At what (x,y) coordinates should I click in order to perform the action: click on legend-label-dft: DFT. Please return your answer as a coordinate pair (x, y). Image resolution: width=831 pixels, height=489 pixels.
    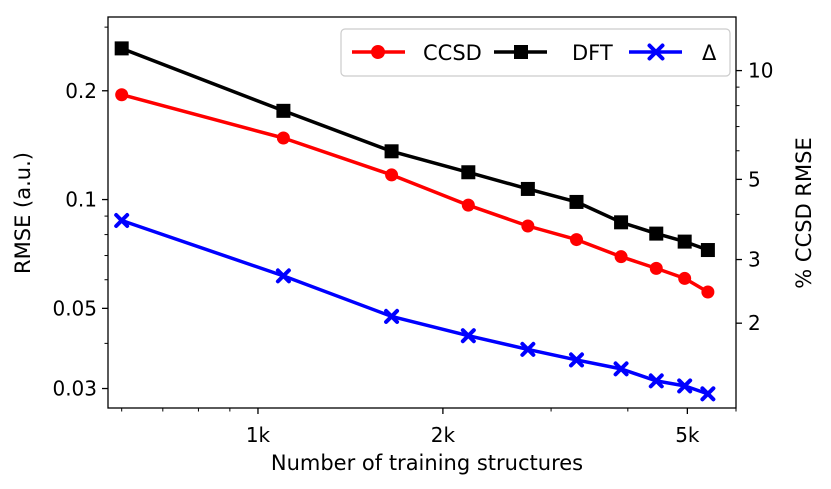
    Looking at the image, I should click on (592, 53).